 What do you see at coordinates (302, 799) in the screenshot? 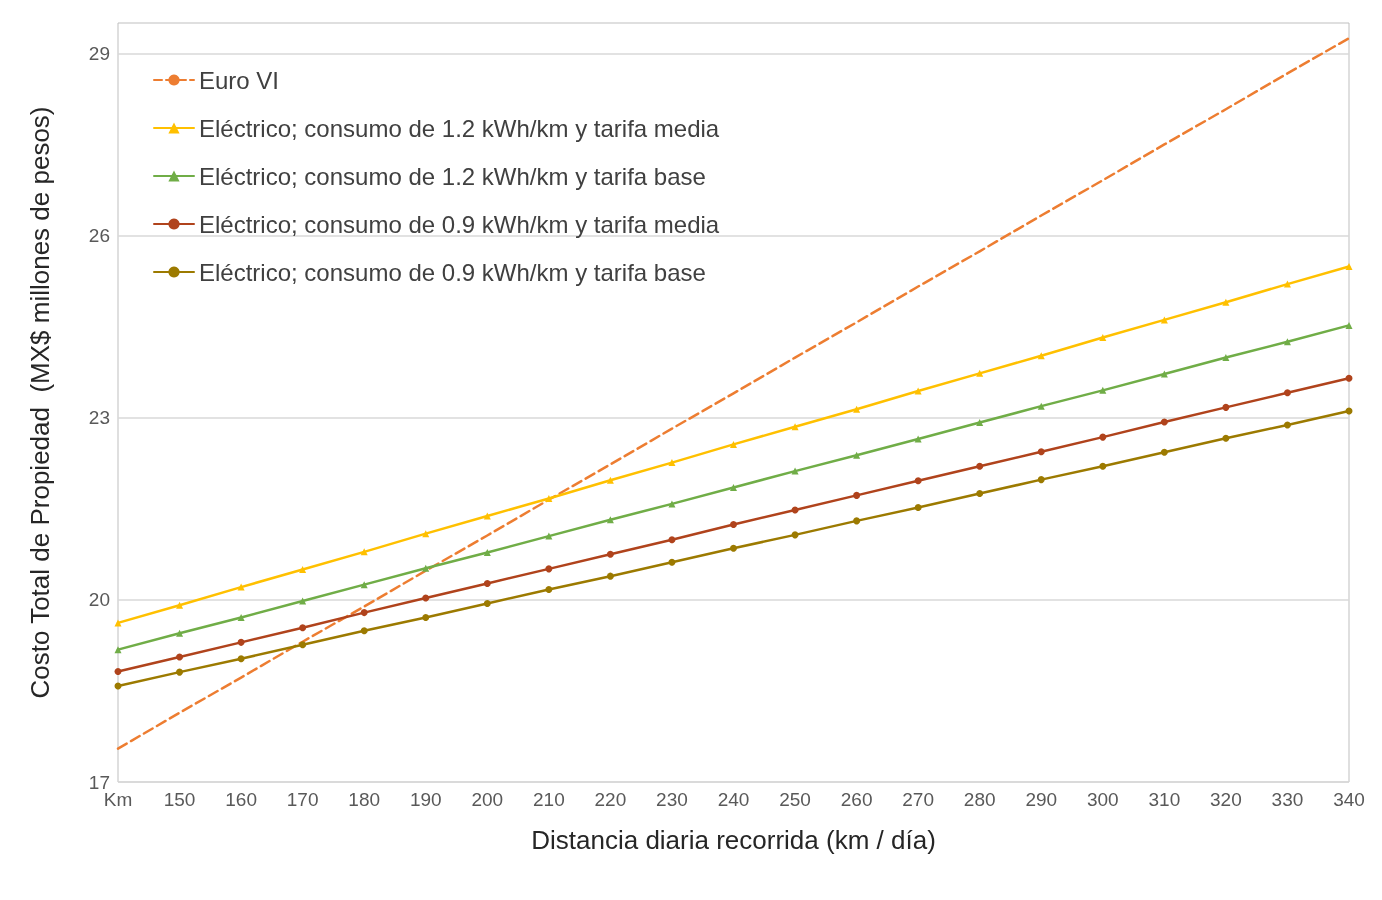
I see `x-tick-label: 170` at bounding box center [302, 799].